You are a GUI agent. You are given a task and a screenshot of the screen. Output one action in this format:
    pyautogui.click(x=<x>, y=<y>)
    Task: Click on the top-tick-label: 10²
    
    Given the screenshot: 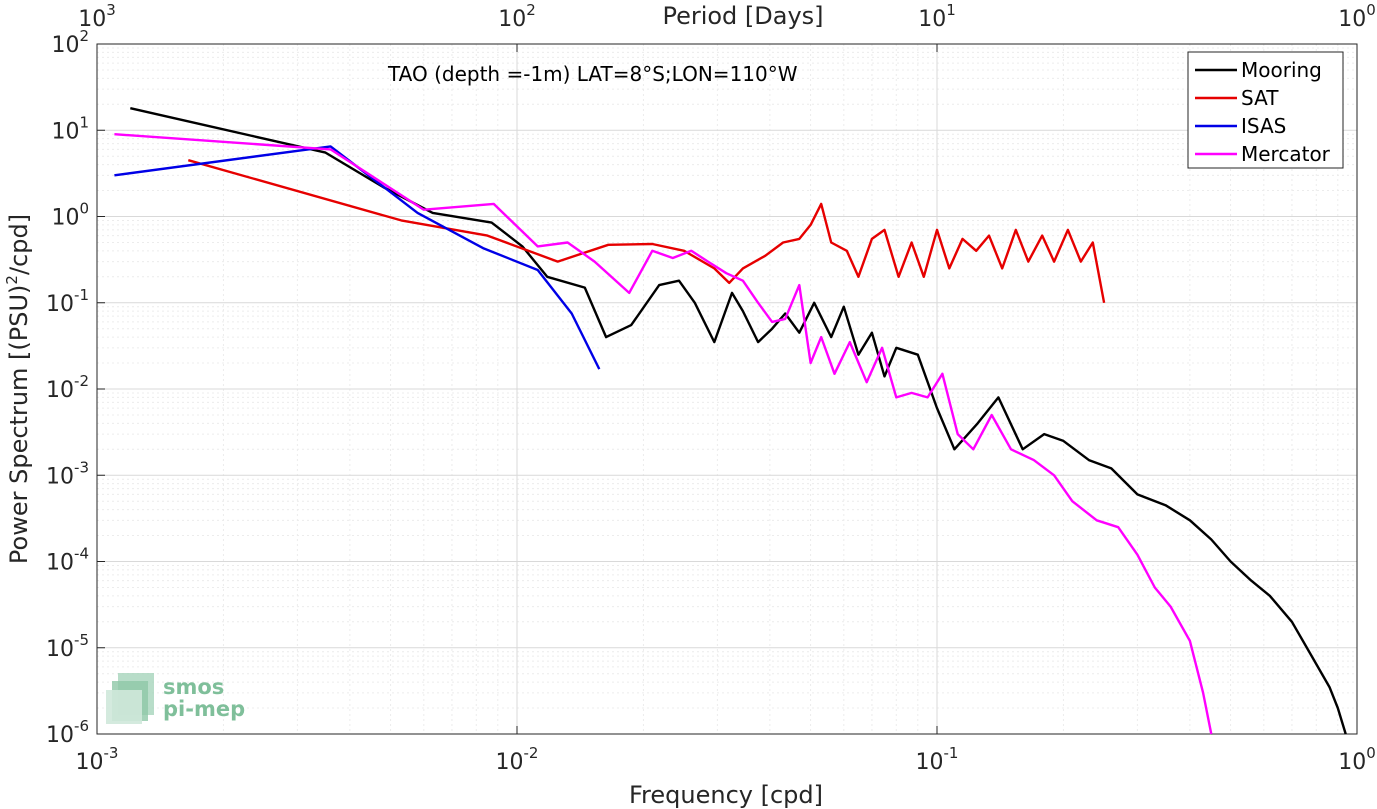 What is the action you would take?
    pyautogui.click(x=517, y=16)
    